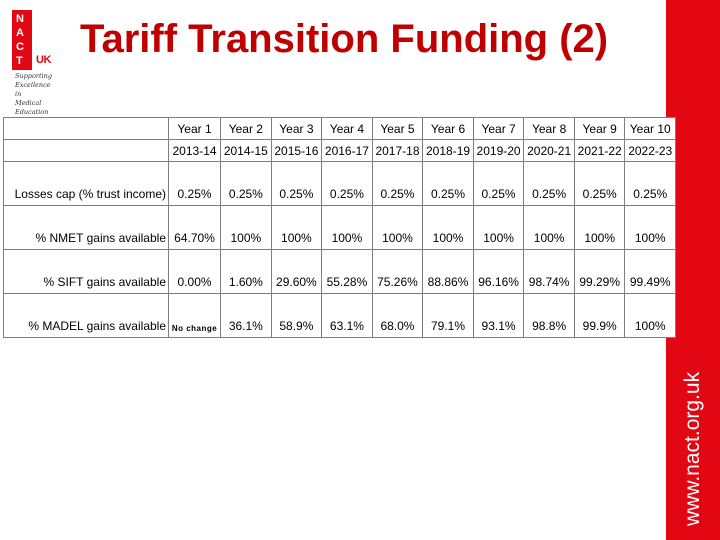  Describe the element at coordinates (650, 271) in the screenshot. I see `table-cell: 99.49%` at that location.